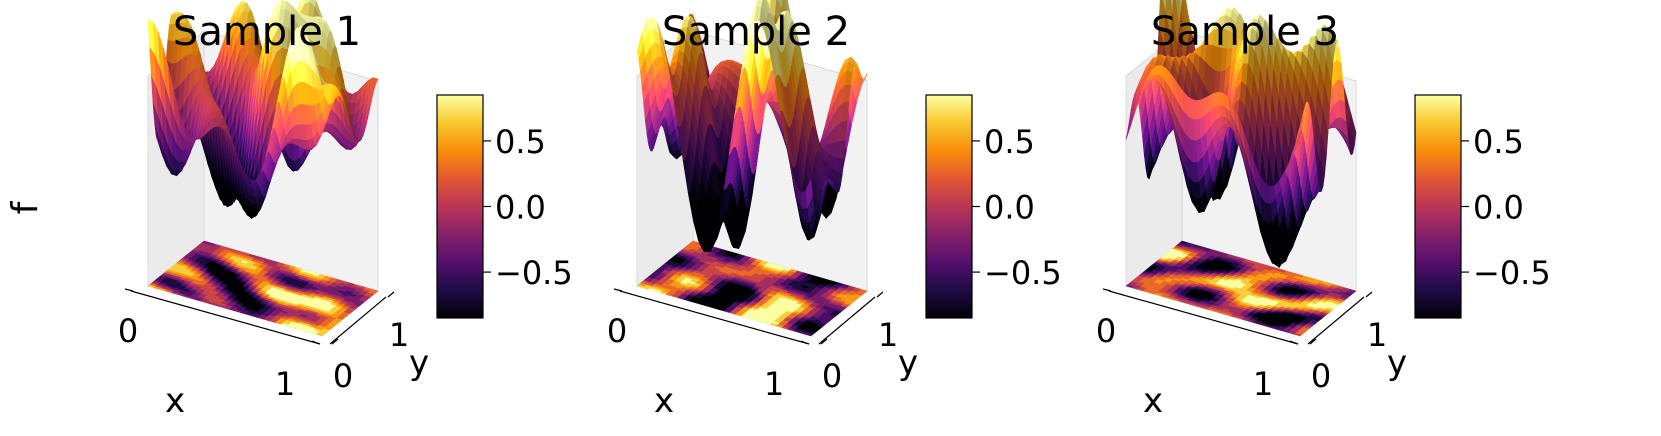 The width and height of the screenshot is (1661, 436). Describe the element at coordinates (756, 32) in the screenshot. I see `chart-title: Sample 2` at that location.